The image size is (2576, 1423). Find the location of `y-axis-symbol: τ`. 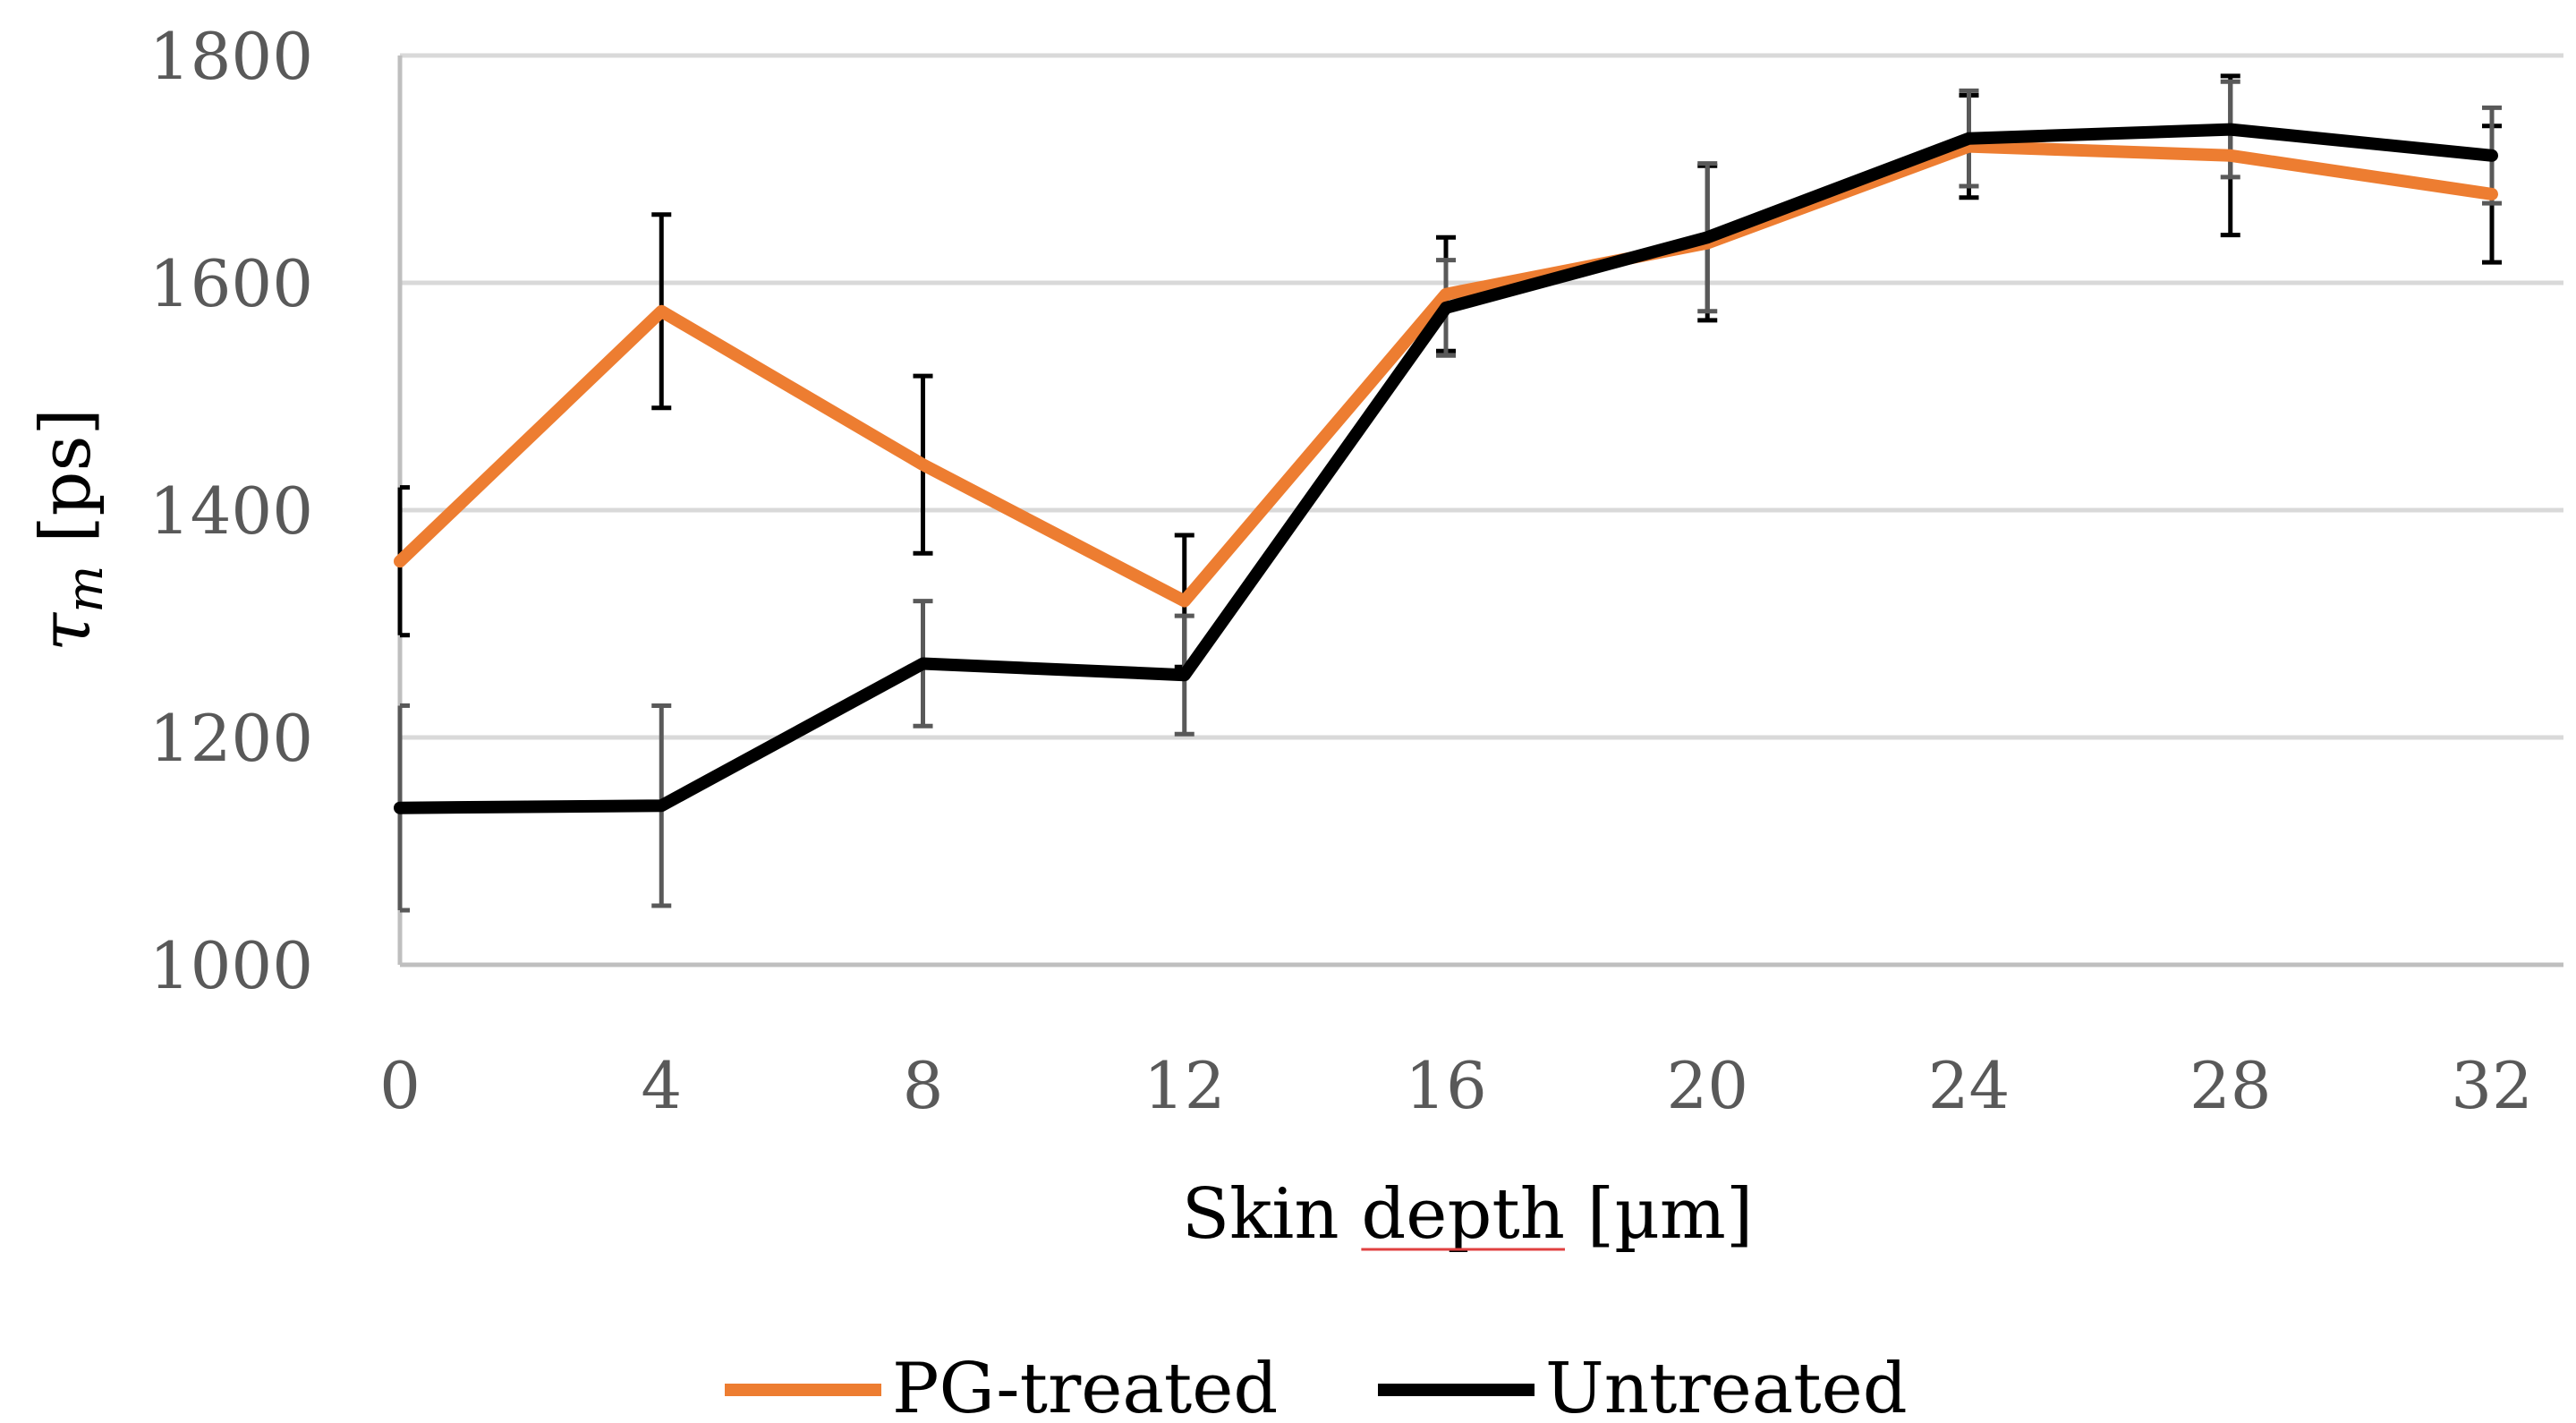

y-axis-symbol: τ is located at coordinates (66, 631).